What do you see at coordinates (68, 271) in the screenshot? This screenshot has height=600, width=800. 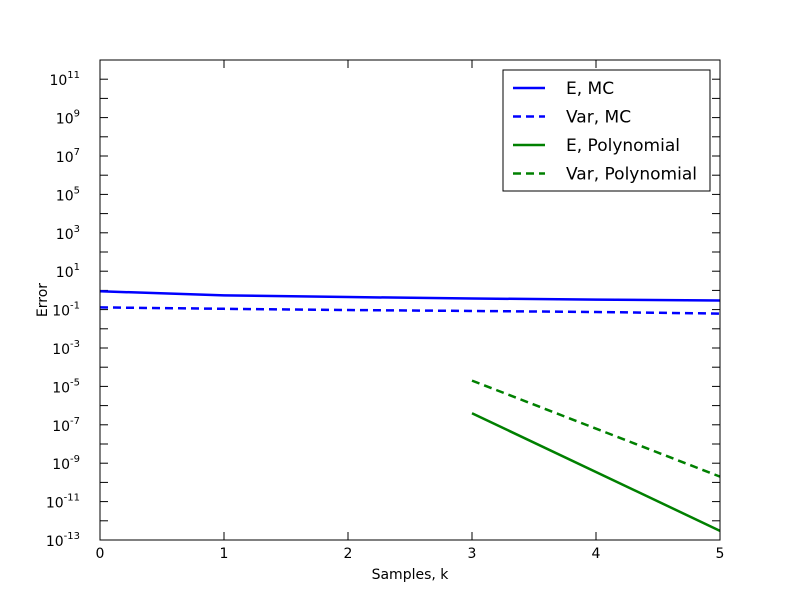 I see `y-tick-label: 10¹` at bounding box center [68, 271].